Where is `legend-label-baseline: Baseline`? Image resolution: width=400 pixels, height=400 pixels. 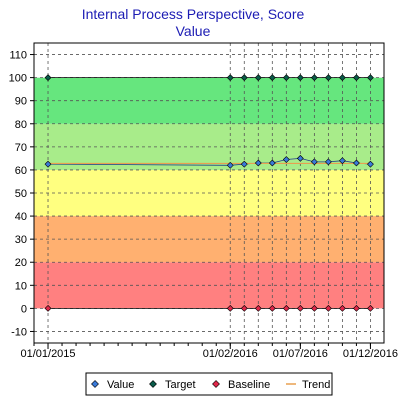 legend-label-baseline: Baseline is located at coordinates (249, 385).